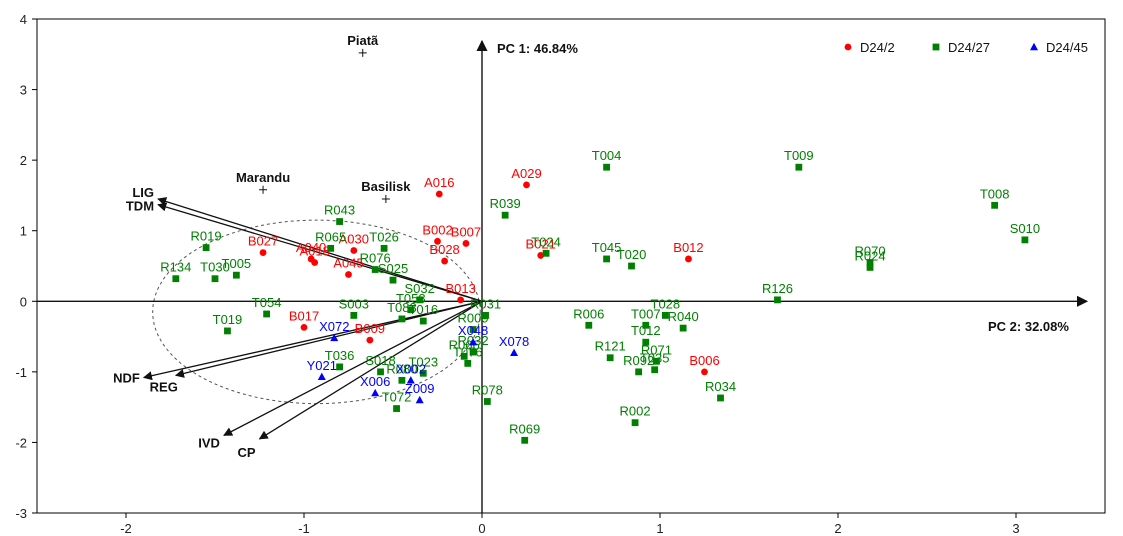  What do you see at coordinates (473, 318) in the screenshot?
I see `point-label-r009: R009` at bounding box center [473, 318].